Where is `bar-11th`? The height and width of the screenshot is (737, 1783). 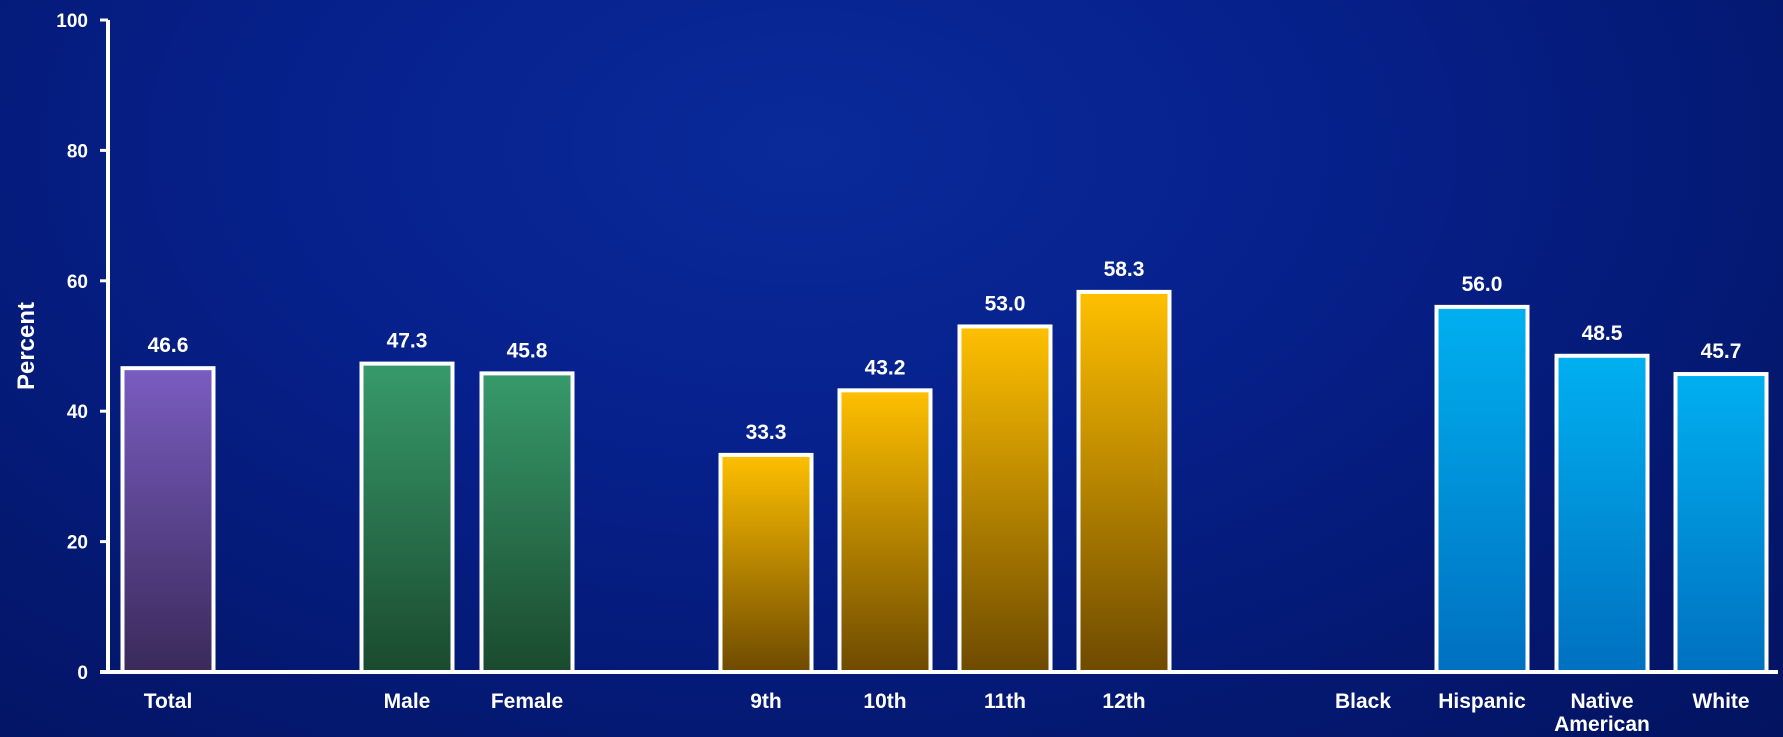
bar-11th is located at coordinates (1005, 499).